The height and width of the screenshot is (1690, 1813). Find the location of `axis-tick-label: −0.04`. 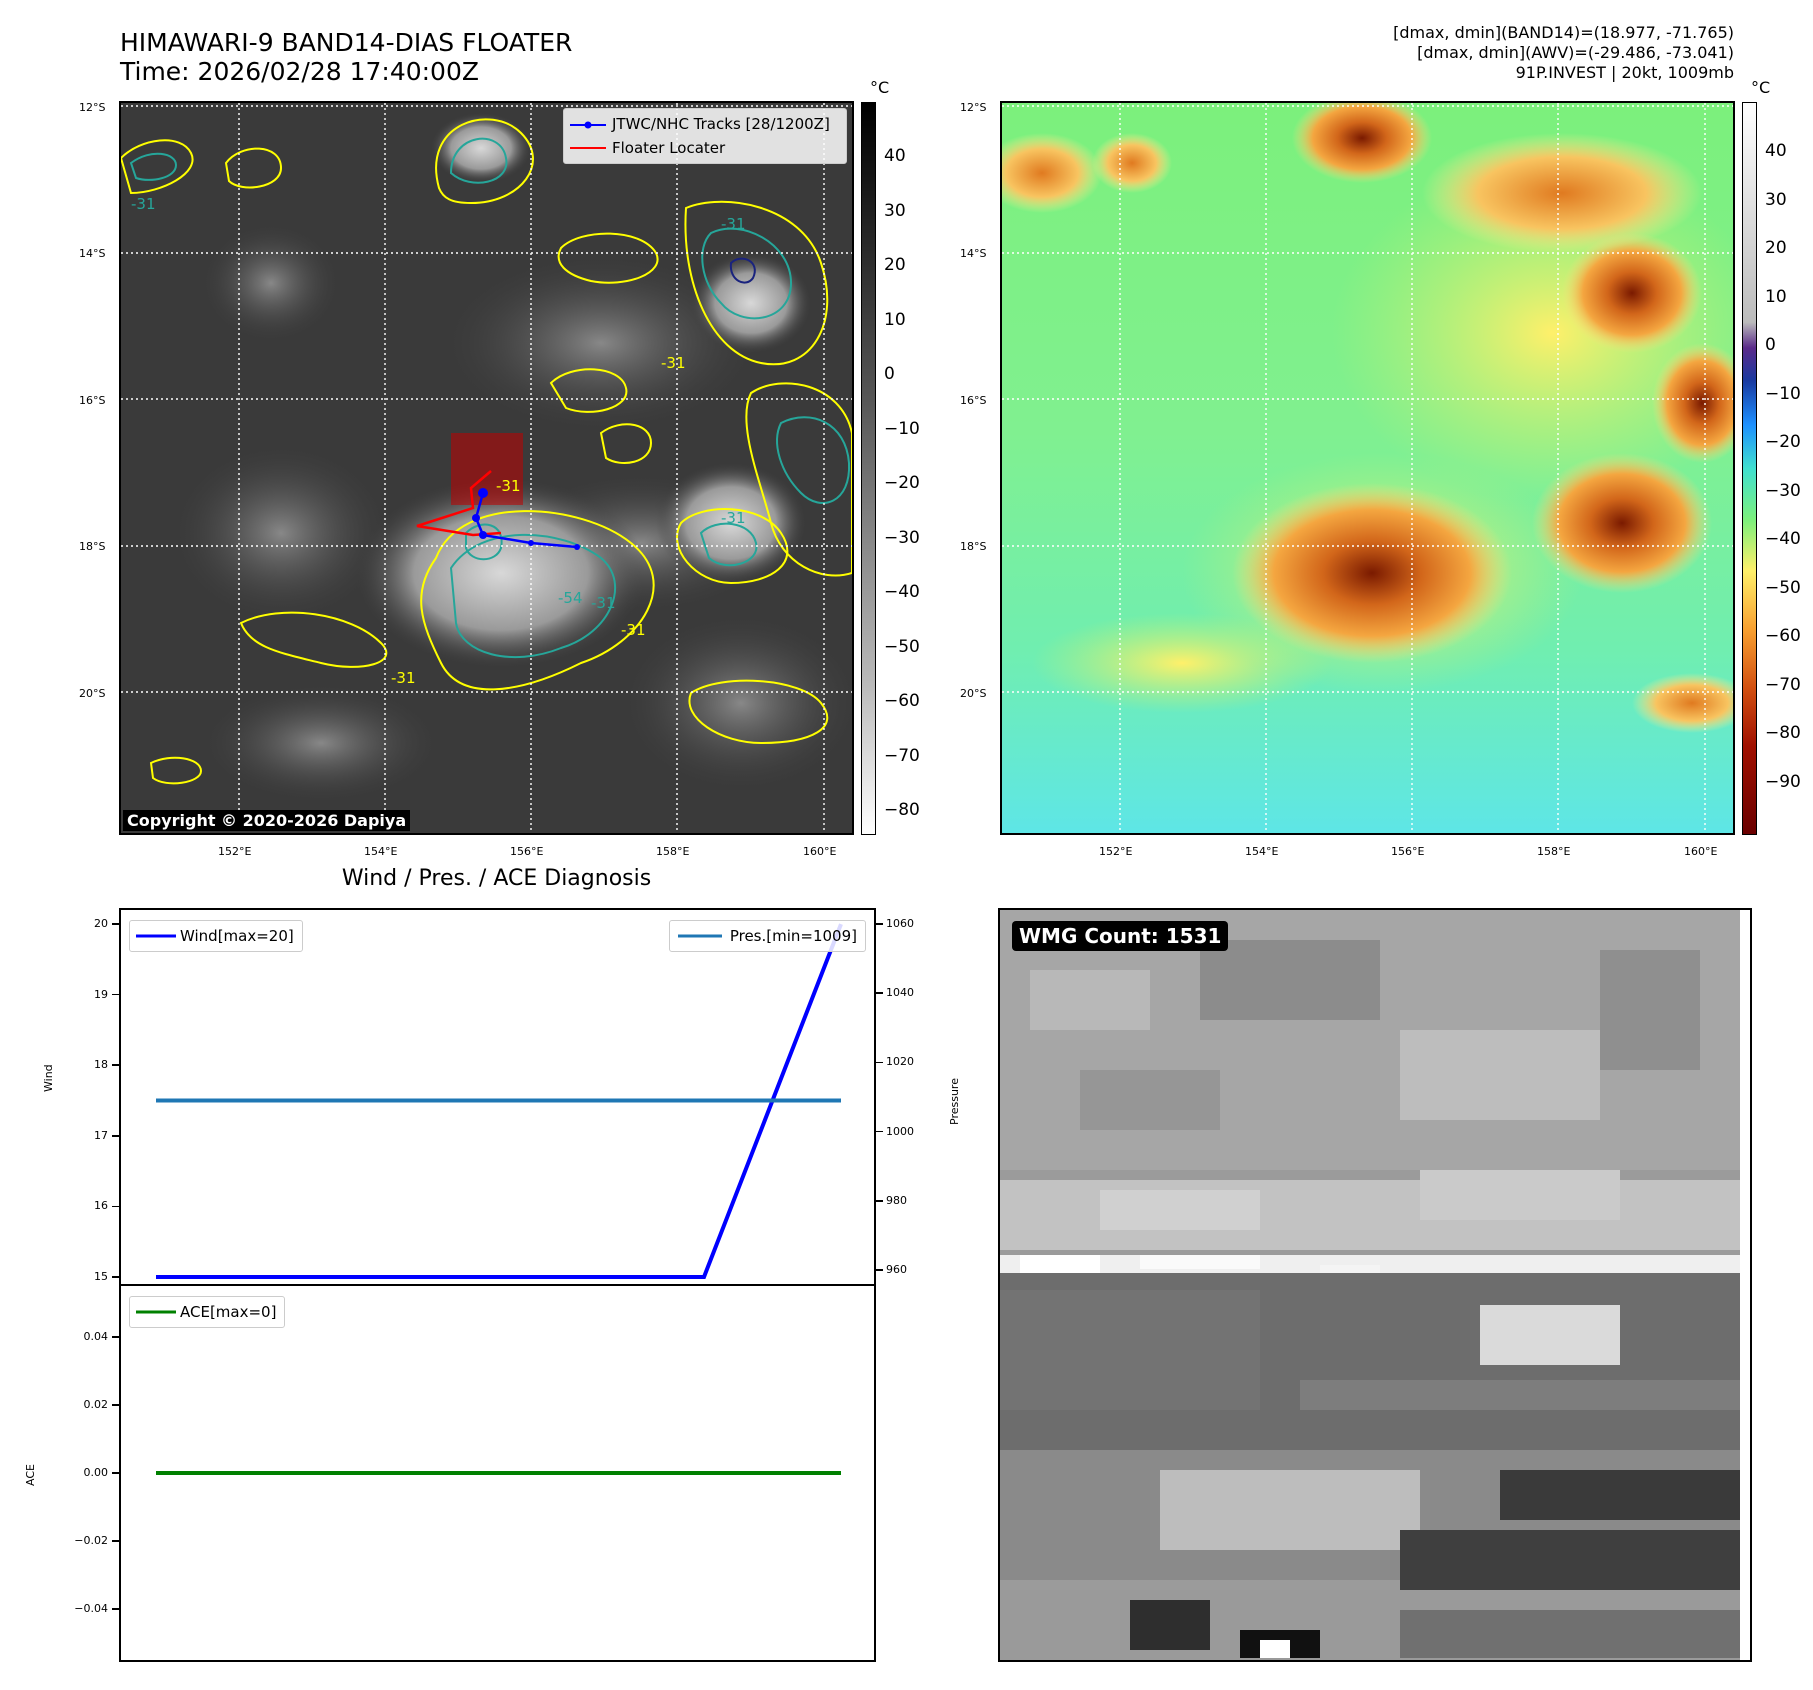

axis-tick-label: −0.04 is located at coordinates (91, 1608).